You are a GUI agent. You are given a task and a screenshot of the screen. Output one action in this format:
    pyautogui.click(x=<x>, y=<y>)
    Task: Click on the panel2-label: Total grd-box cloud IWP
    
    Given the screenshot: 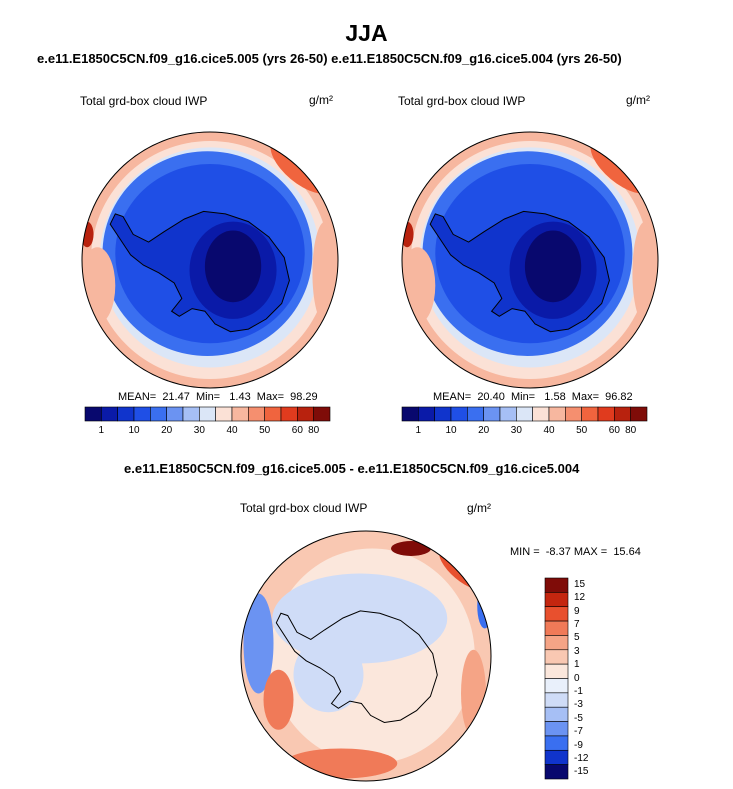 What is the action you would take?
    pyautogui.click(x=462, y=101)
    